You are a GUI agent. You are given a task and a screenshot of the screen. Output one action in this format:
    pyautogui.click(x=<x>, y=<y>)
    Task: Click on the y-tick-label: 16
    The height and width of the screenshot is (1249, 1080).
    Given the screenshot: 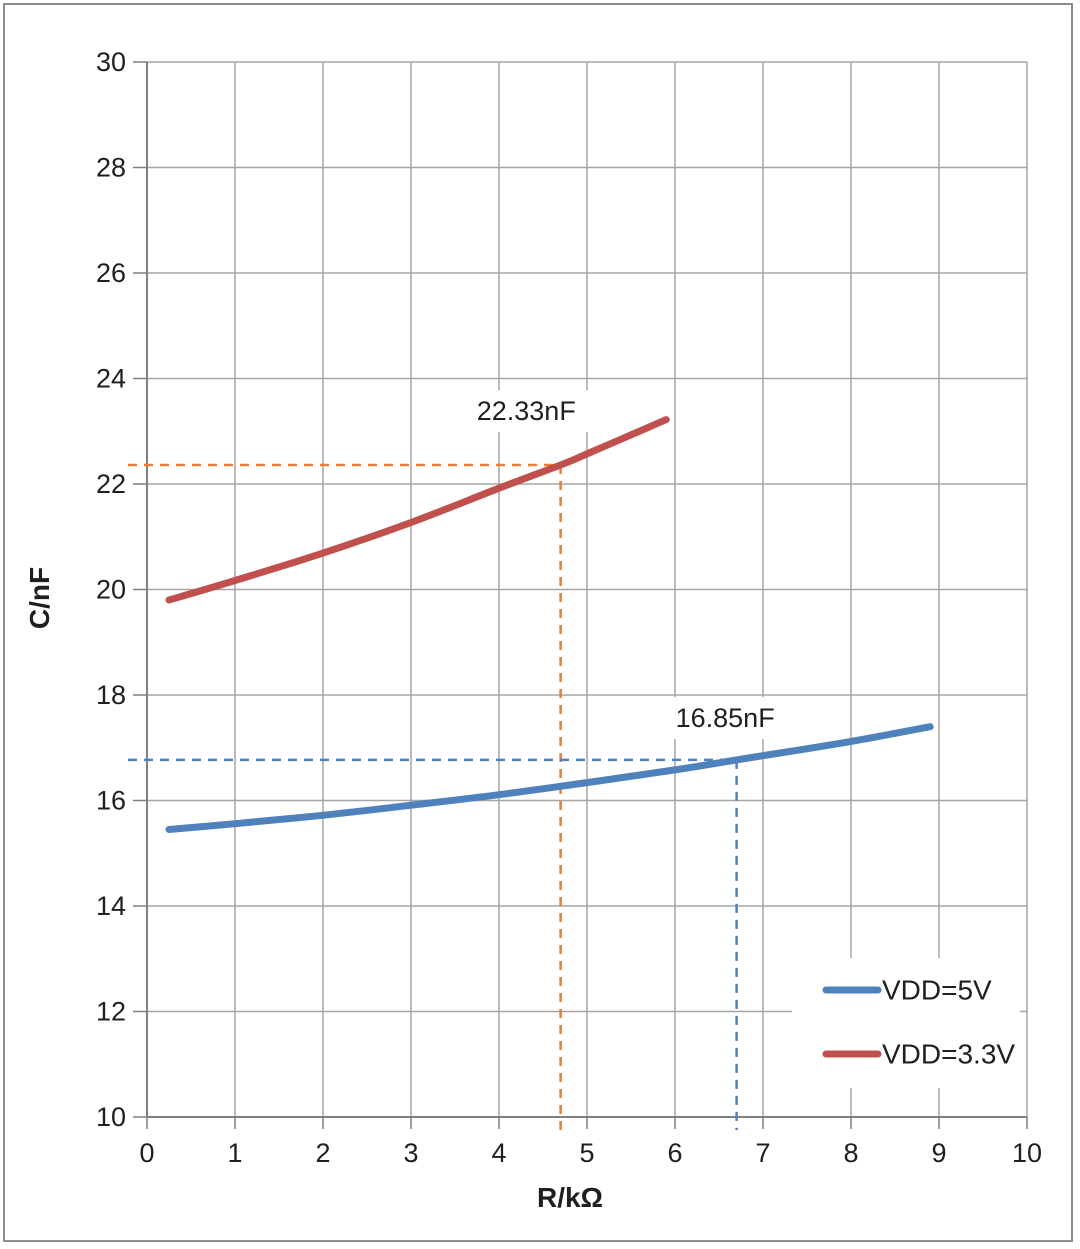 What is the action you would take?
    pyautogui.click(x=111, y=801)
    